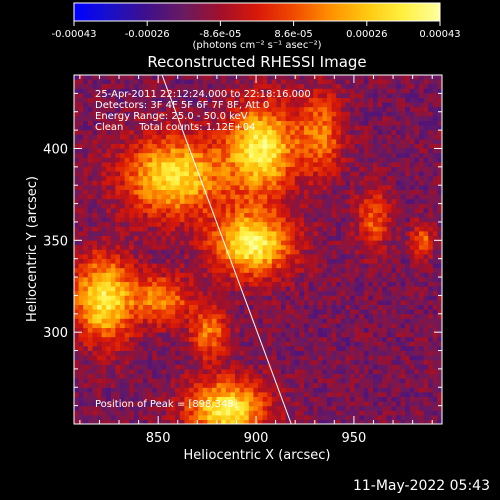 This screenshot has width=500, height=500. I want to click on colorbar-units: (photons cm⁻² s⁻¹ asec⁻²), so click(256, 45).